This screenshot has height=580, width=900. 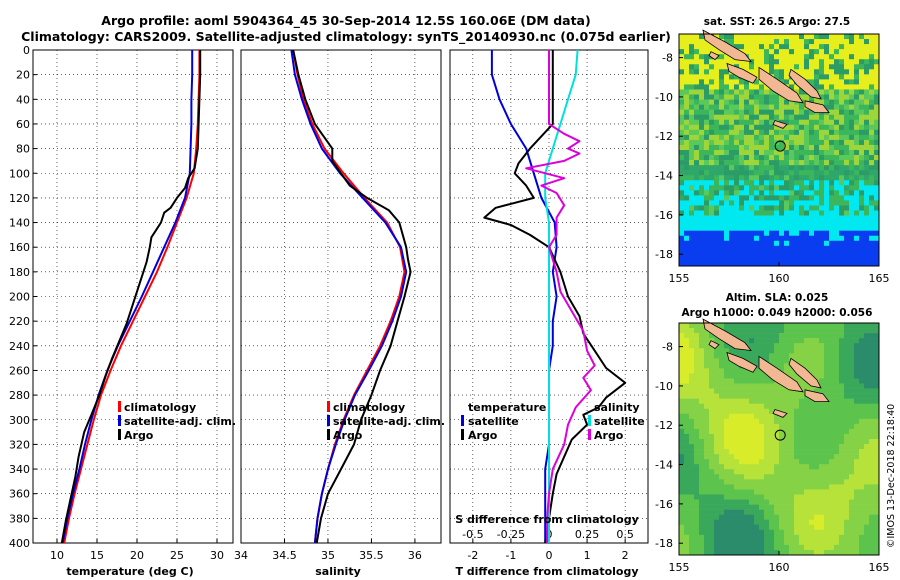 What do you see at coordinates (119, 420) in the screenshot?
I see `legend-swatch-satellite` at bounding box center [119, 420].